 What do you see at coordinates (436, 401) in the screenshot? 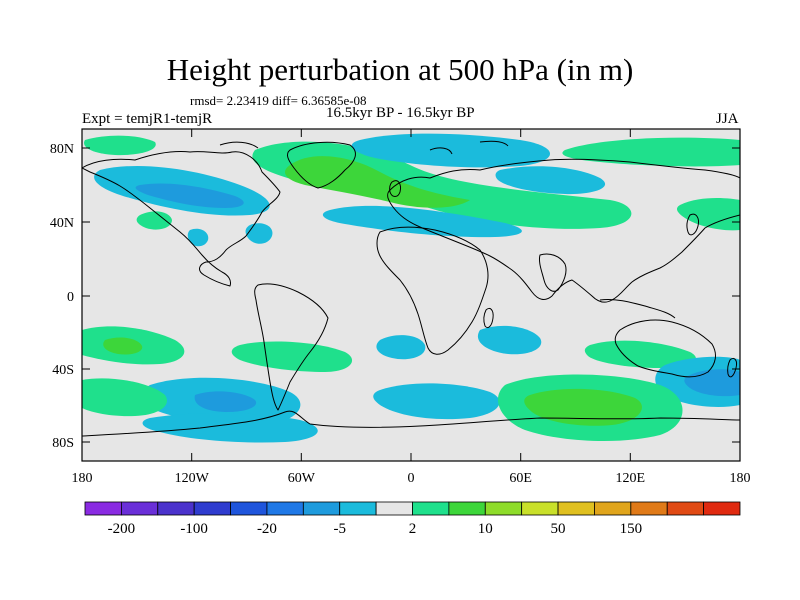
I see `contour-blue-antarctic-atlantic` at bounding box center [436, 401].